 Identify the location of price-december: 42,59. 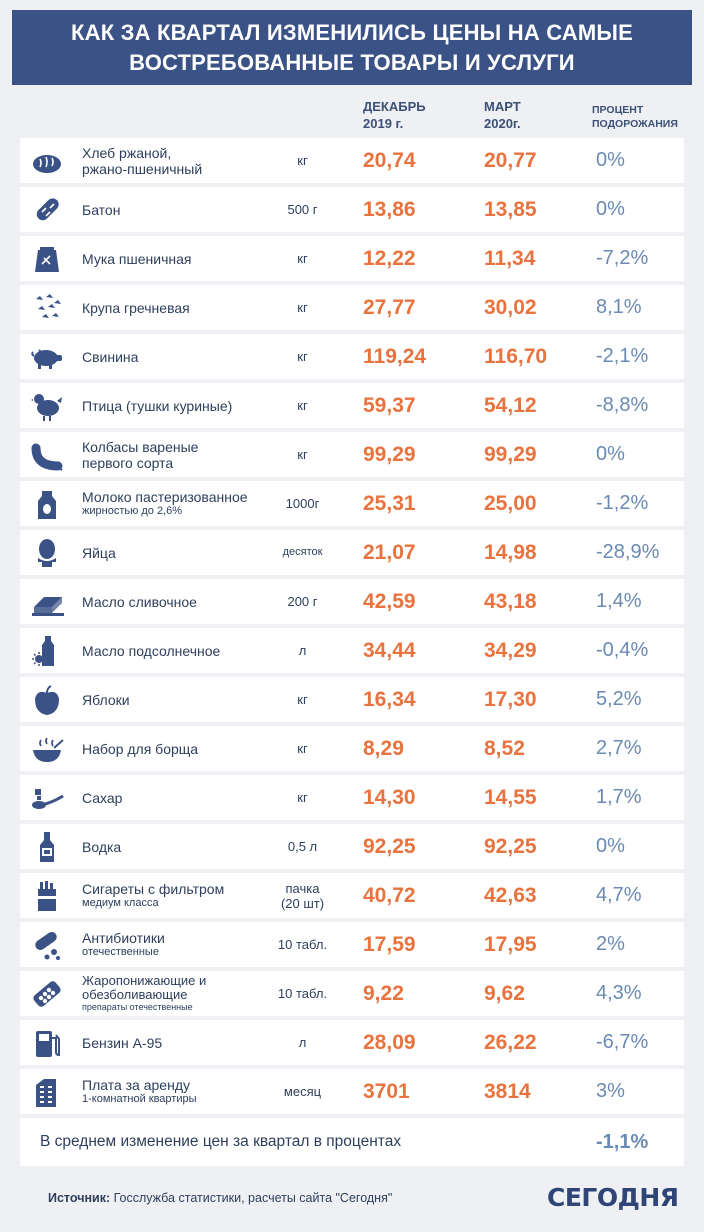
(389, 601).